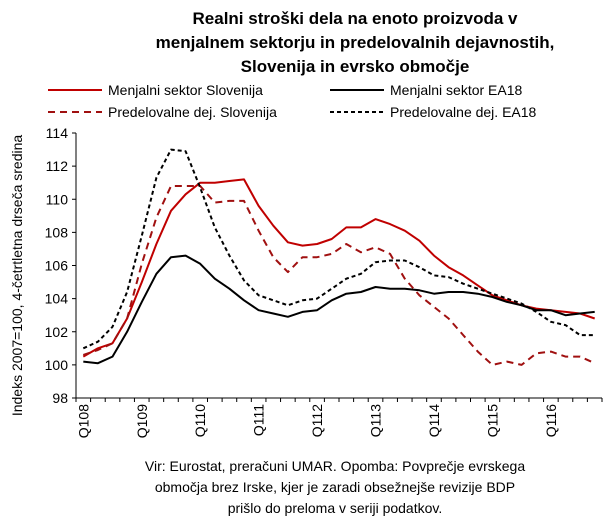 This screenshot has height=525, width=615. I want to click on source-line: prišlo do preloma v seriji podatkov., so click(335, 508).